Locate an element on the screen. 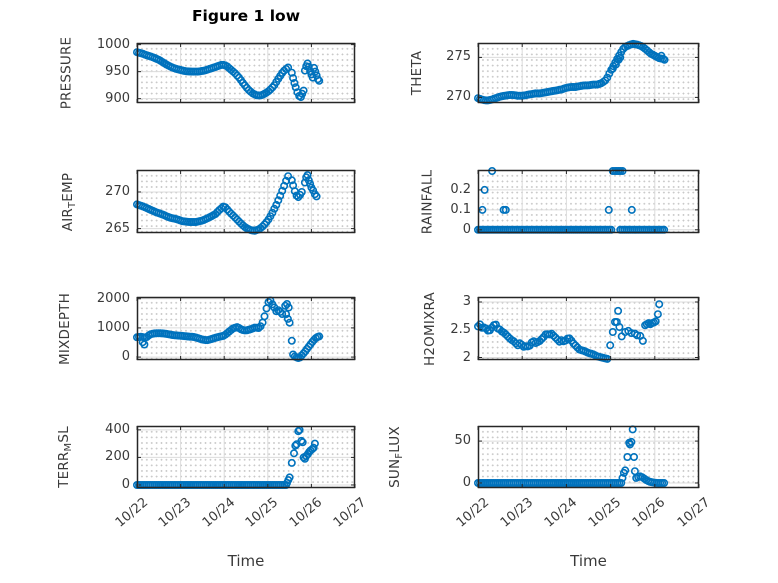 The height and width of the screenshot is (583, 778). y-tick-label: 50 is located at coordinates (462, 441).